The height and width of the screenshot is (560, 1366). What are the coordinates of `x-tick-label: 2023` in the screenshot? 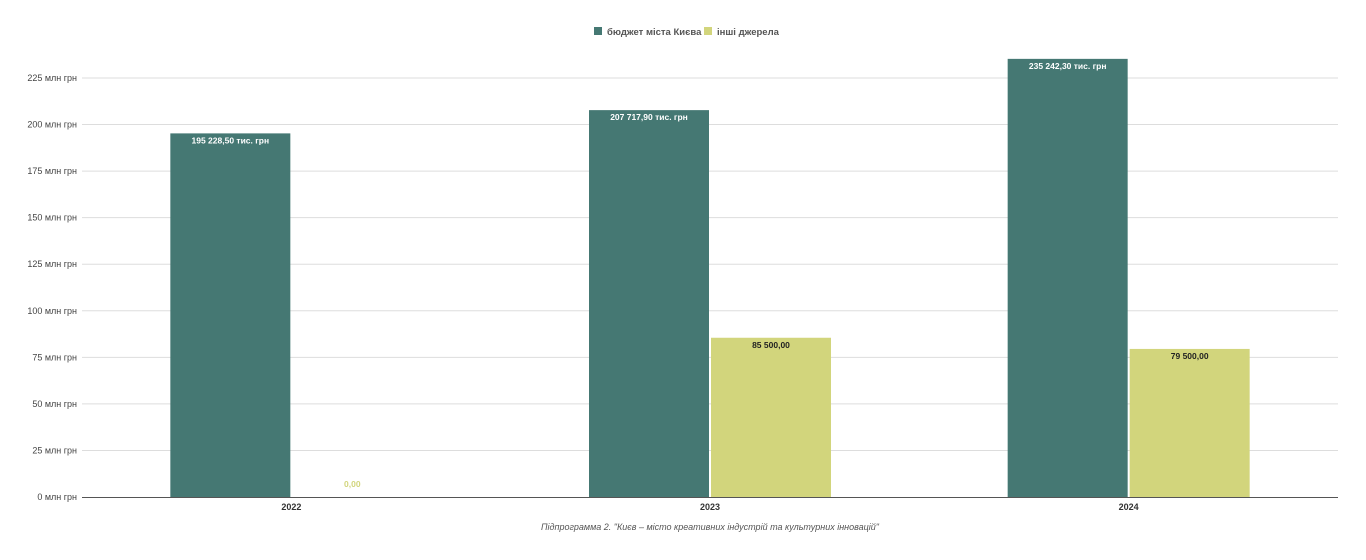 It's located at (710, 507).